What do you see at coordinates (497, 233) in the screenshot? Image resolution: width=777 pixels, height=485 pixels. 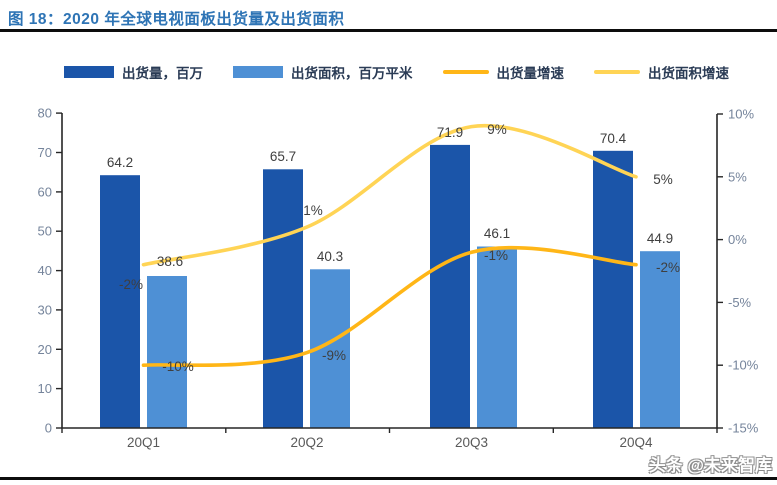 I see `bar-value-label: 46.1` at bounding box center [497, 233].